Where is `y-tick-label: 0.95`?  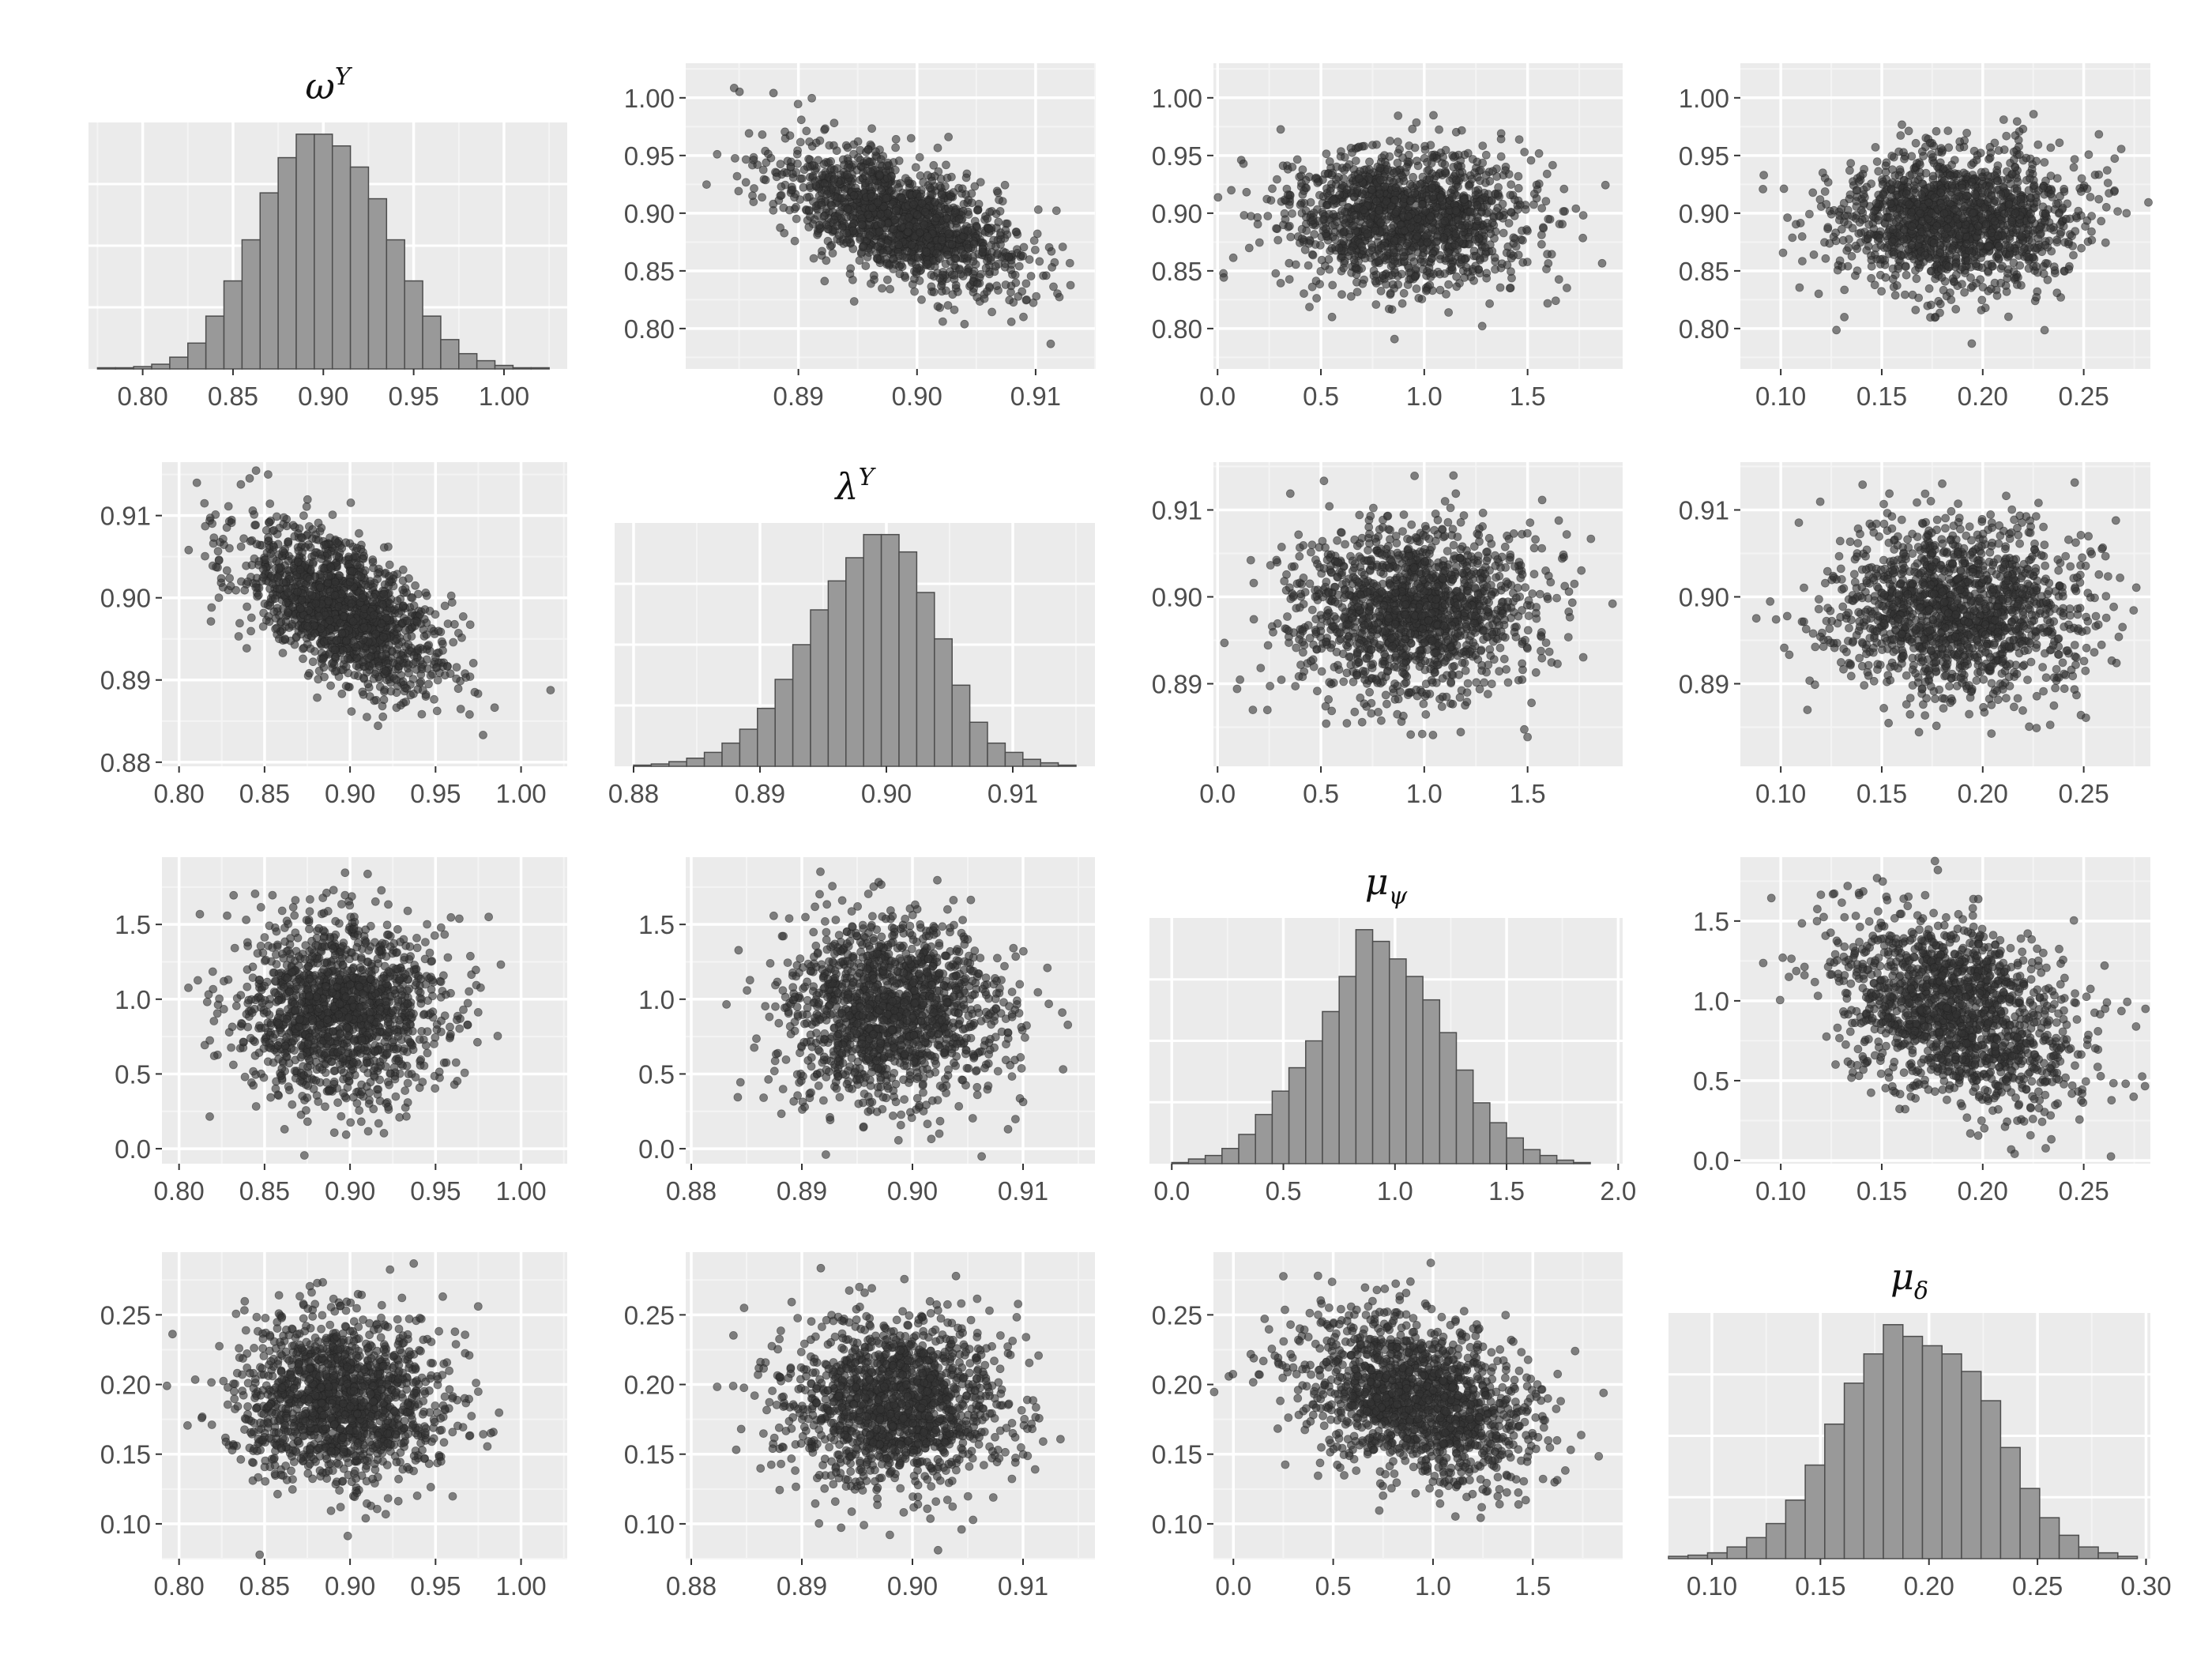
y-tick-label: 0.95 is located at coordinates (1704, 156).